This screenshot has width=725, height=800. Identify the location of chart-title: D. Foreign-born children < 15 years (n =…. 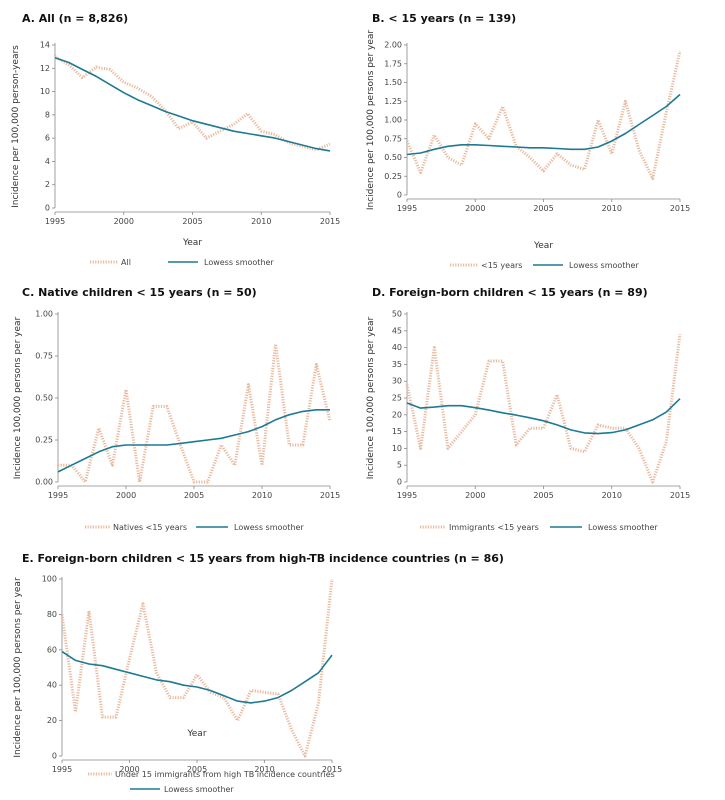
(510, 292).